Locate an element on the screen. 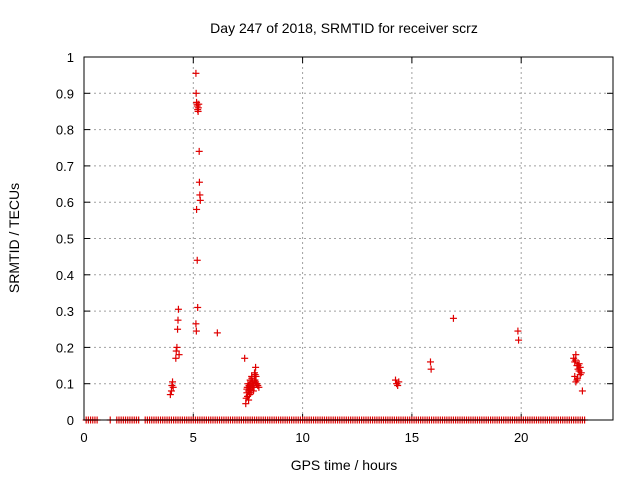 The width and height of the screenshot is (640, 480). y-tick-label: 0.6 is located at coordinates (65, 202).